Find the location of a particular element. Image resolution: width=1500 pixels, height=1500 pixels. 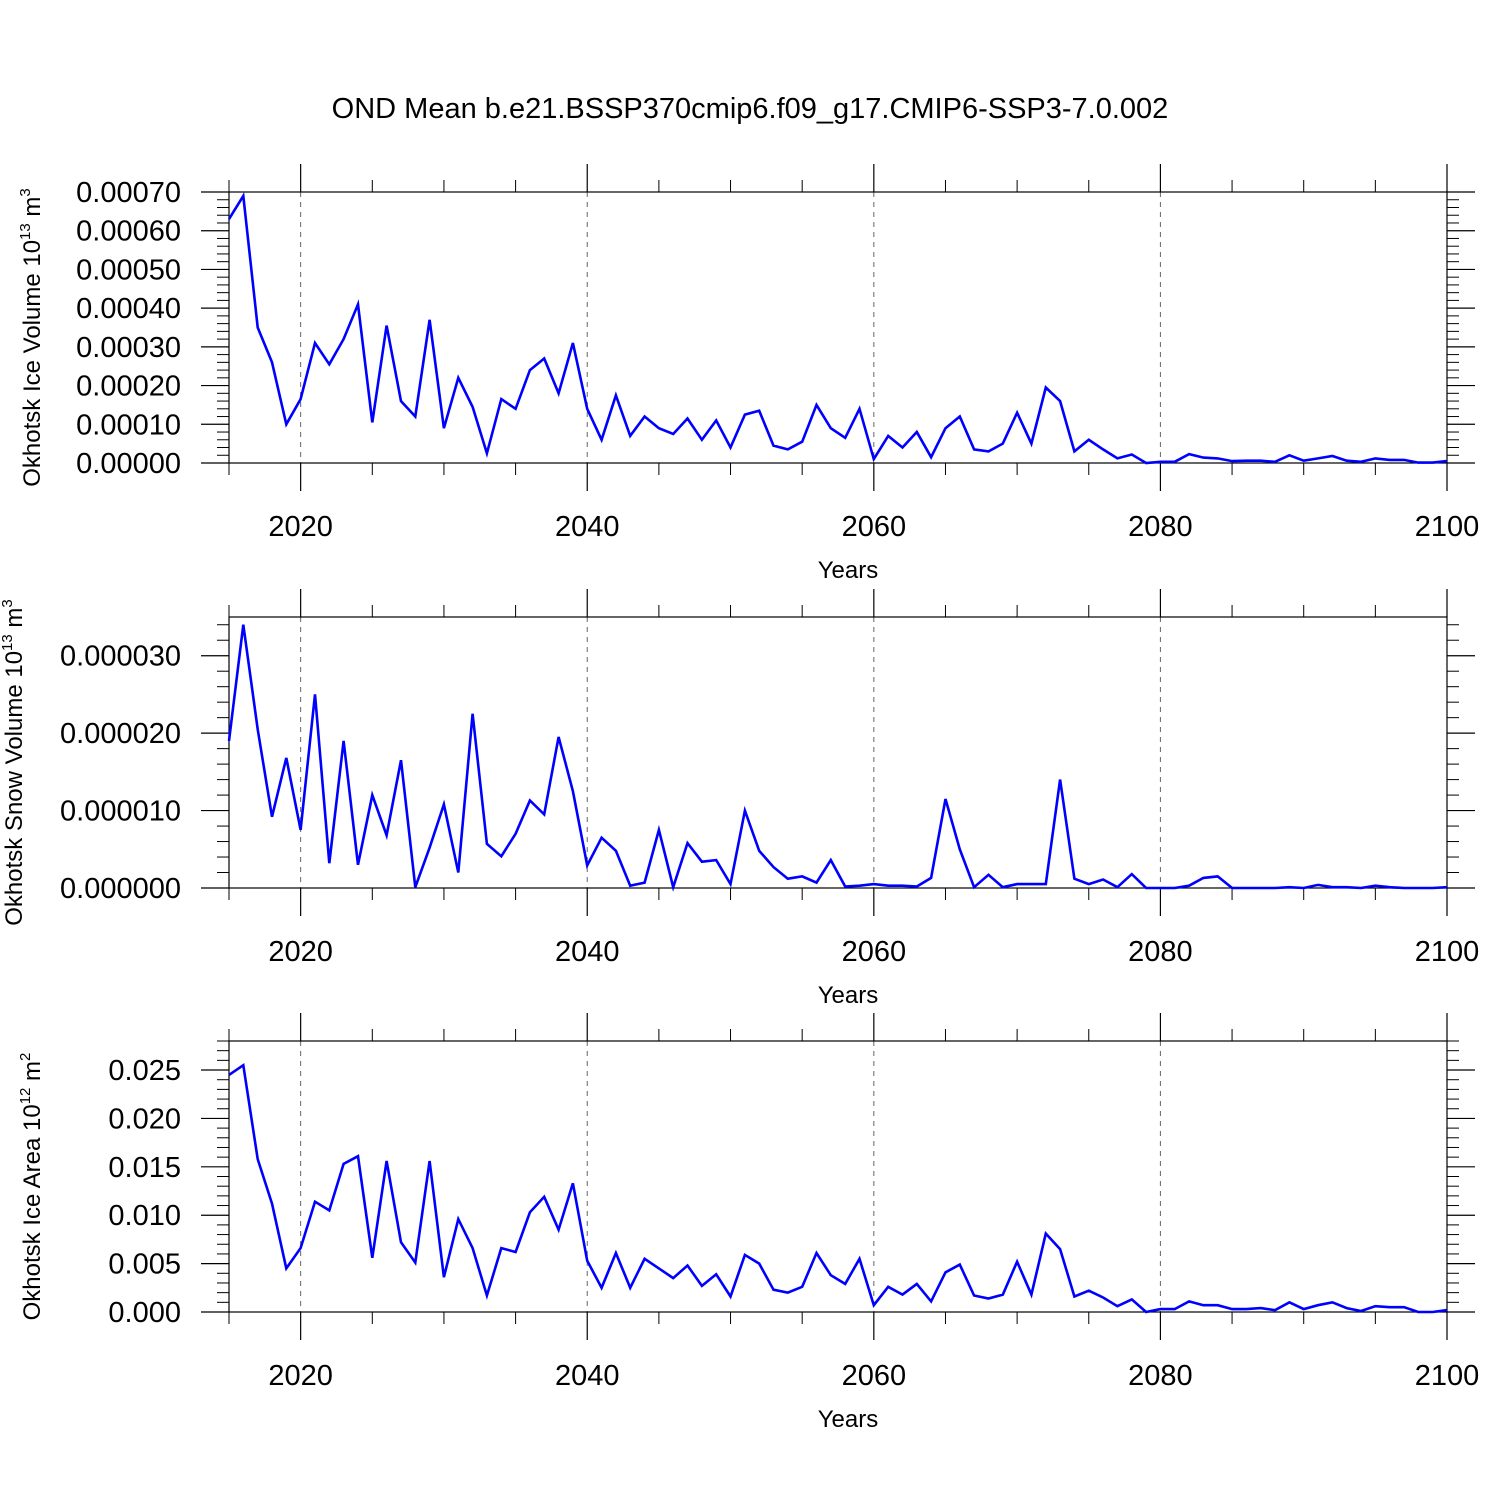

snow-volume-frame is located at coordinates (838, 752).